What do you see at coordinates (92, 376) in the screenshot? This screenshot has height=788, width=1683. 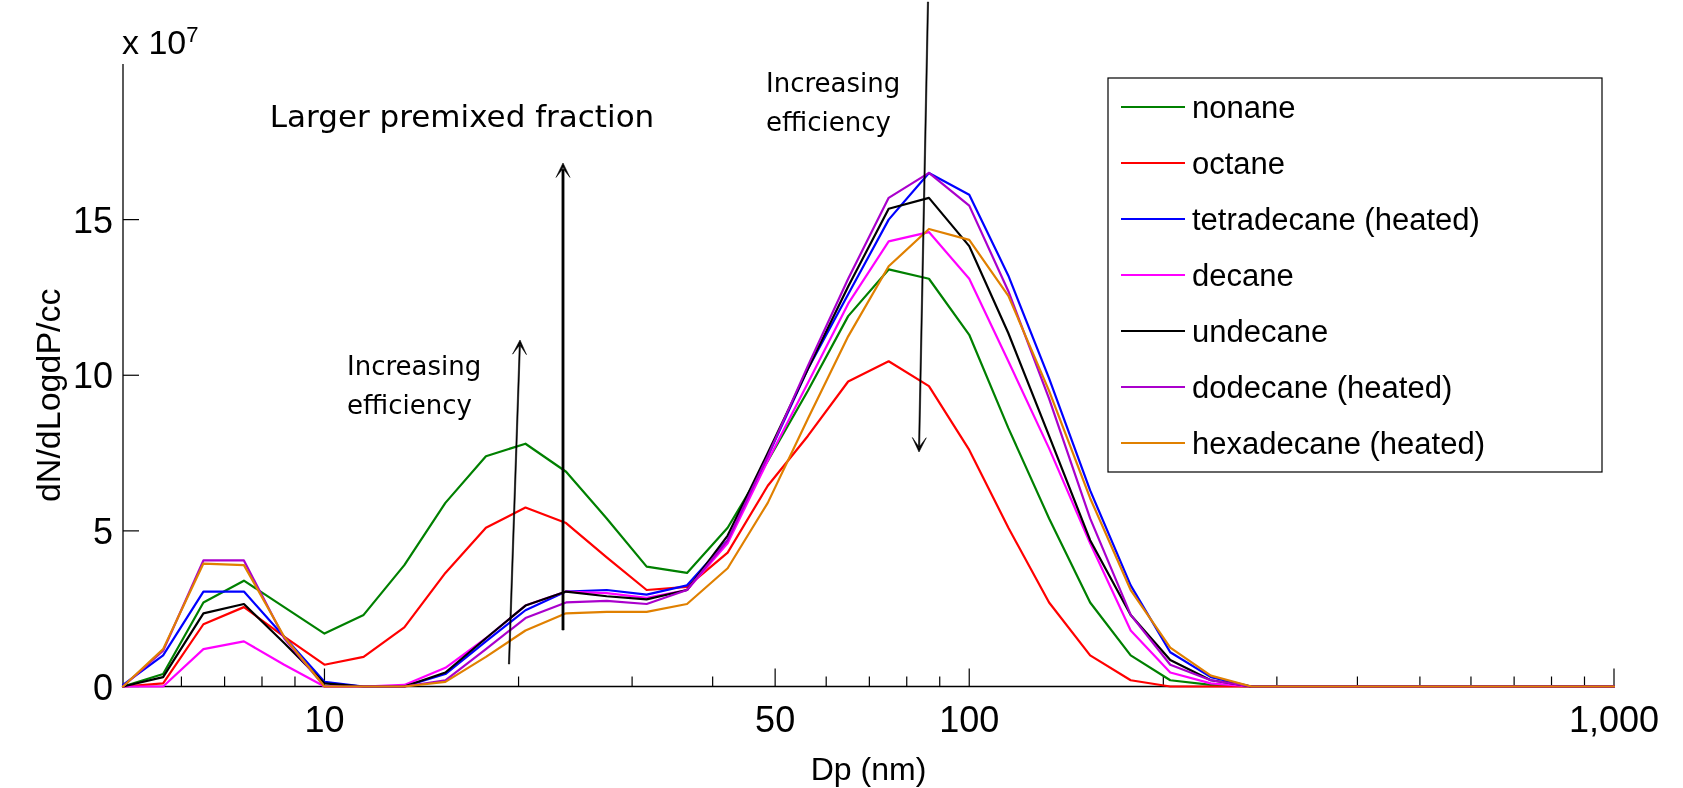 I see `y-tick-label: 10` at bounding box center [92, 376].